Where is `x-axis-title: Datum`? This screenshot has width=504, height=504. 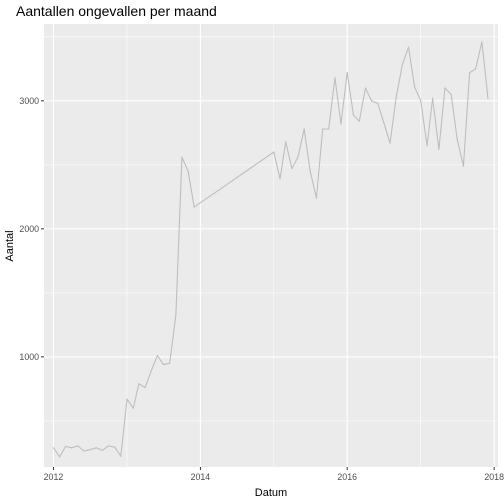 x-axis-title: Datum is located at coordinates (271, 493).